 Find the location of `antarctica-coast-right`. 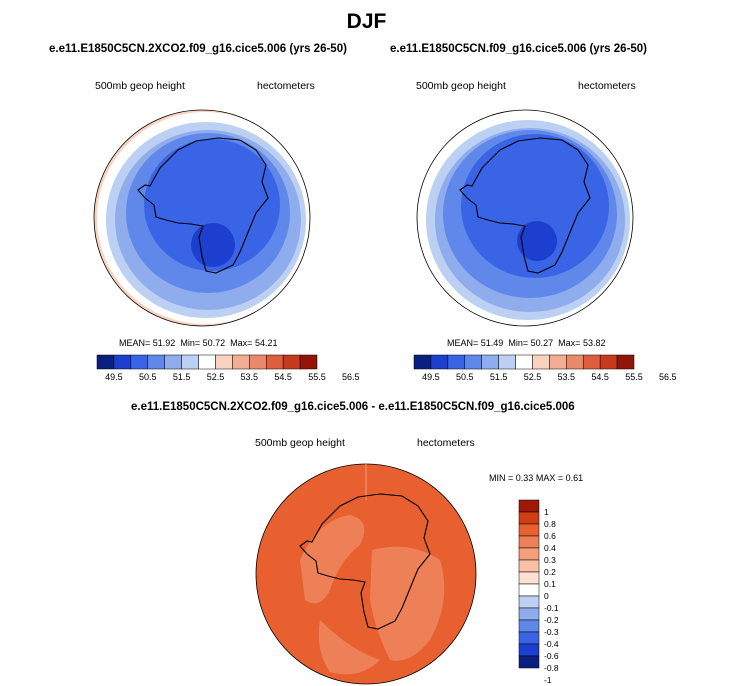

antarctica-coast-right is located at coordinates (525, 205).